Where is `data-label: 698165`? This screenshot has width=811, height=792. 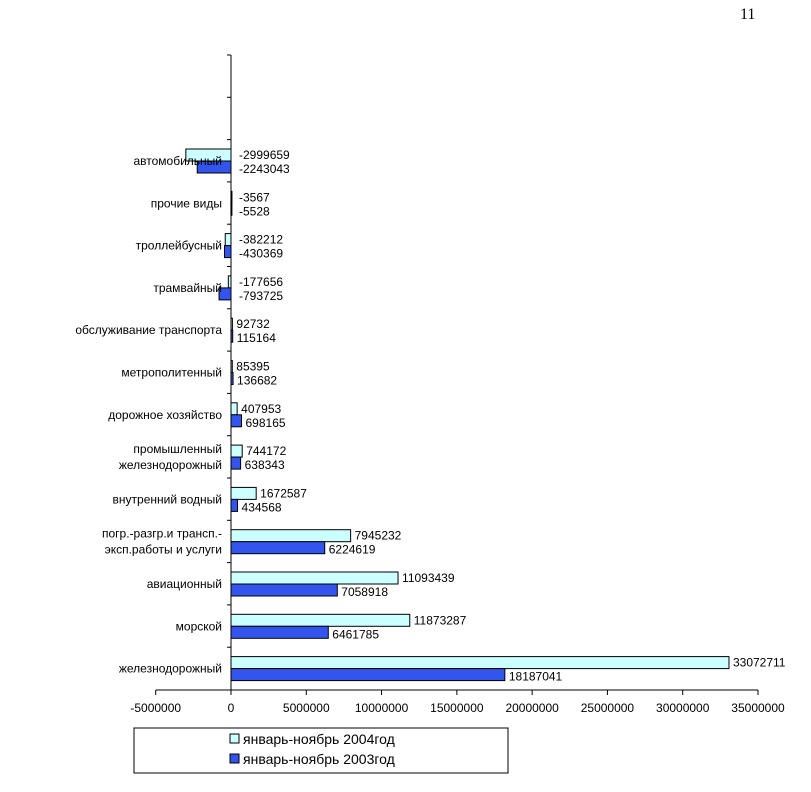 data-label: 698165 is located at coordinates (266, 423).